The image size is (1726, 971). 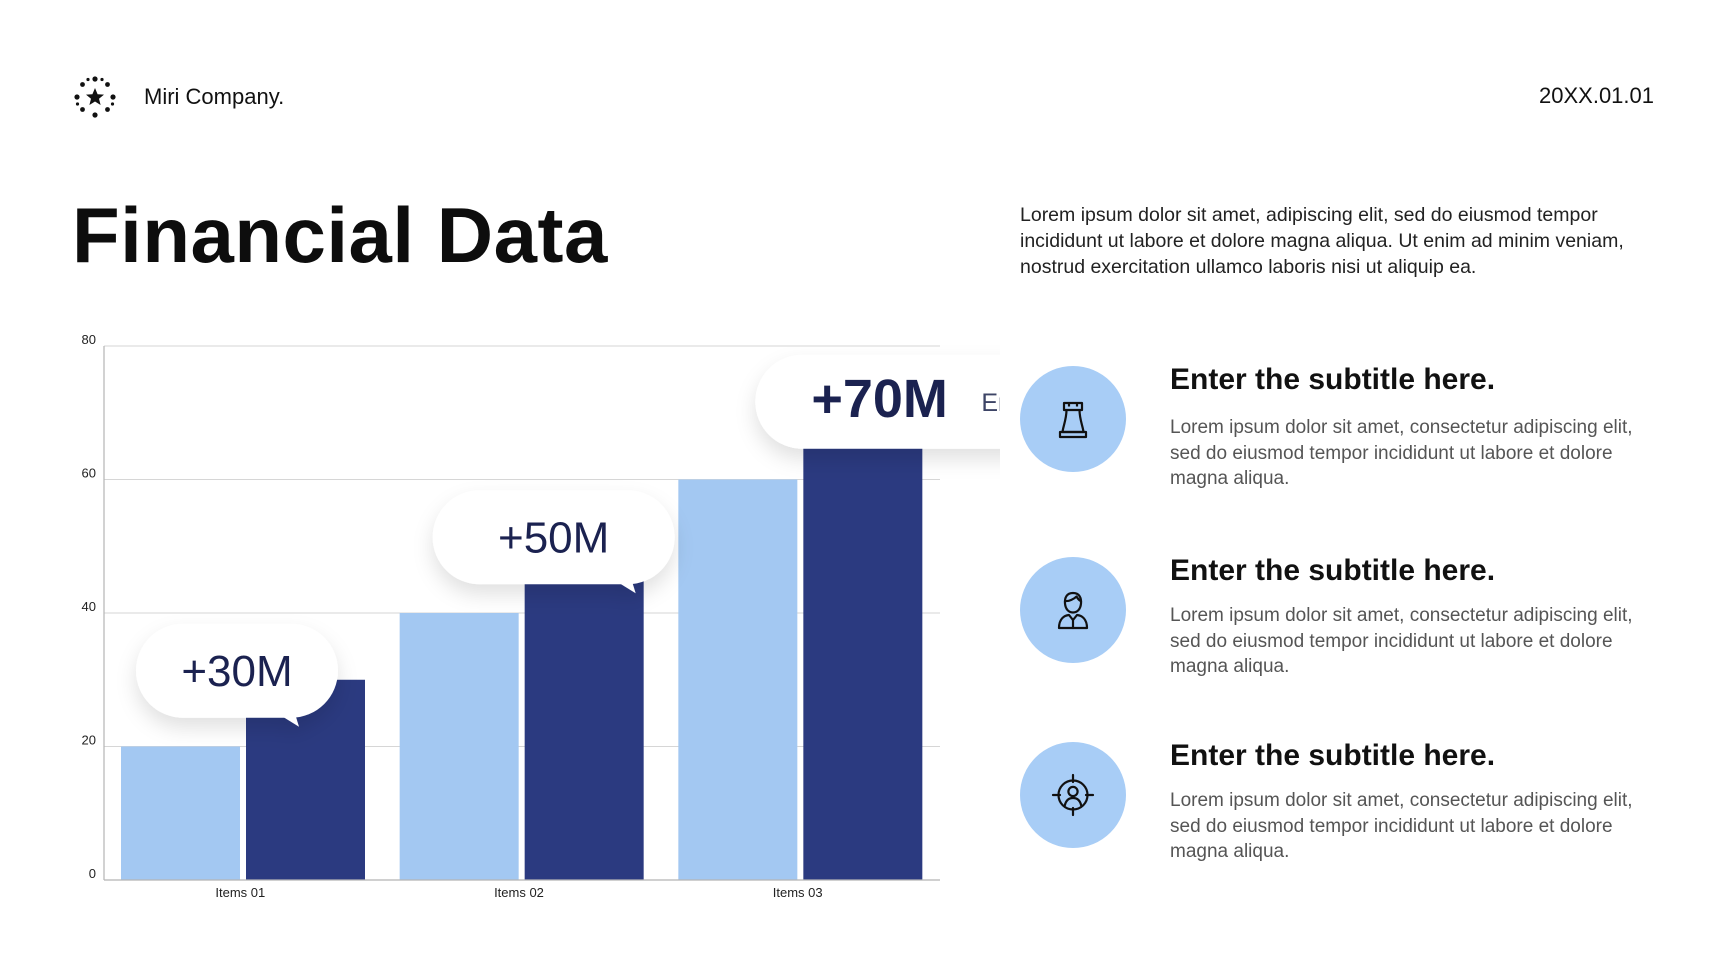 I want to click on person-icon, so click(x=1073, y=610).